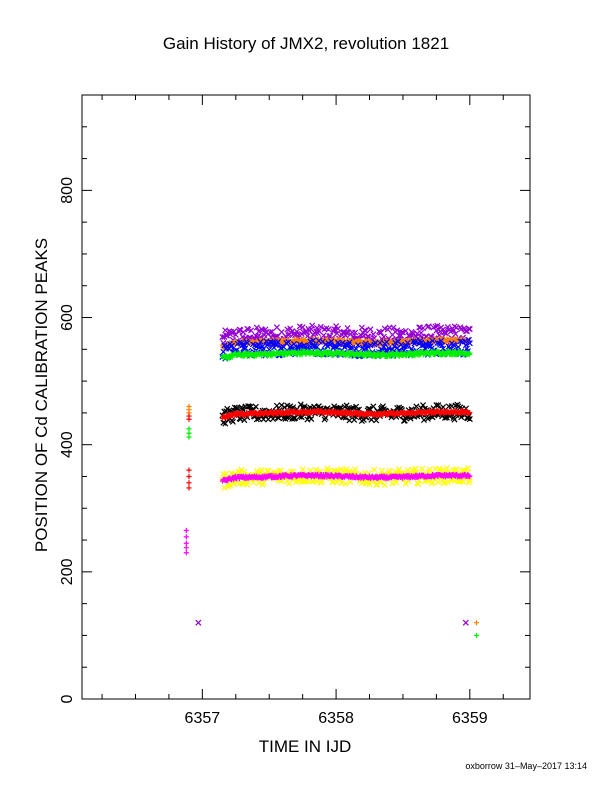 Image resolution: width=612 pixels, height=792 pixels. I want to click on y-tick-label: 200, so click(67, 571).